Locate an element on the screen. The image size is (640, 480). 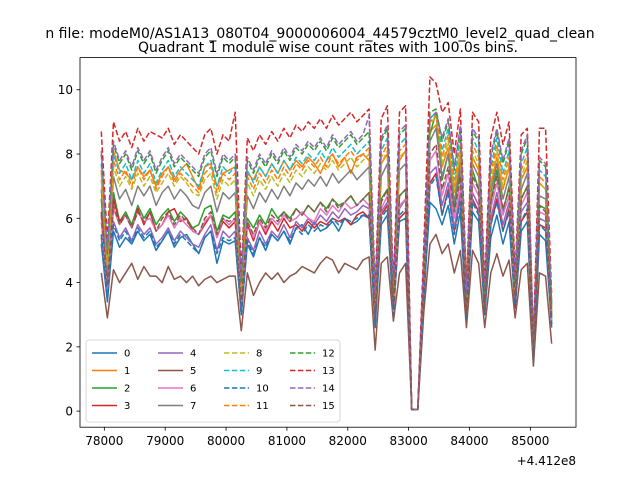
x-tick-label: 85000 is located at coordinates (530, 441).